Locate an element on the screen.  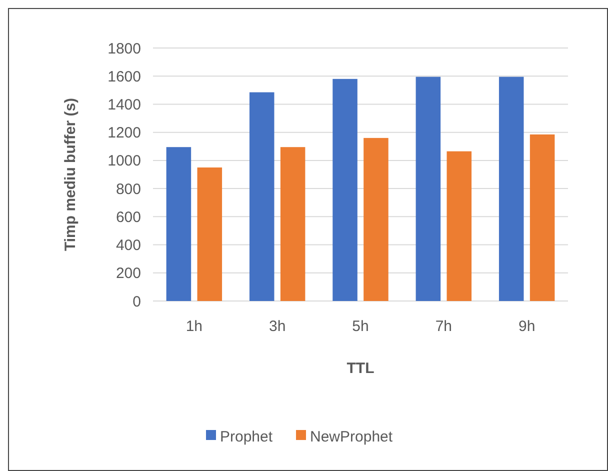
y-tick-label: 0 is located at coordinates (136, 301).